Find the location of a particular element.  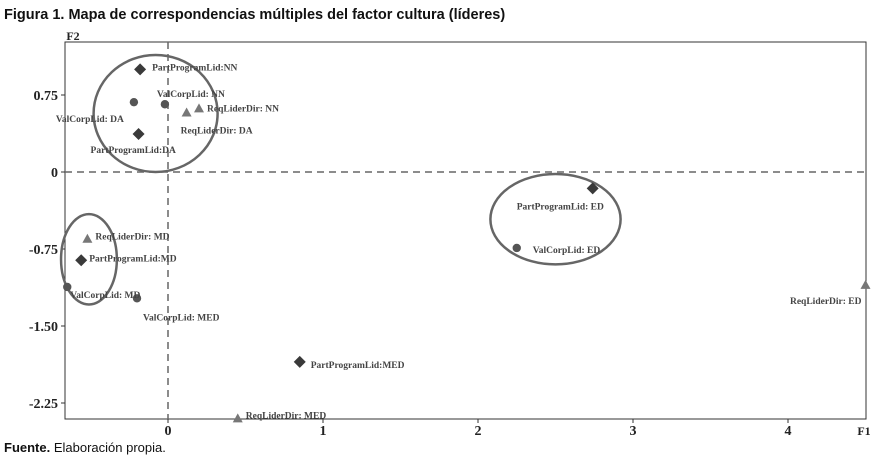

point-label: PartProgramLid:NN is located at coordinates (194, 68).